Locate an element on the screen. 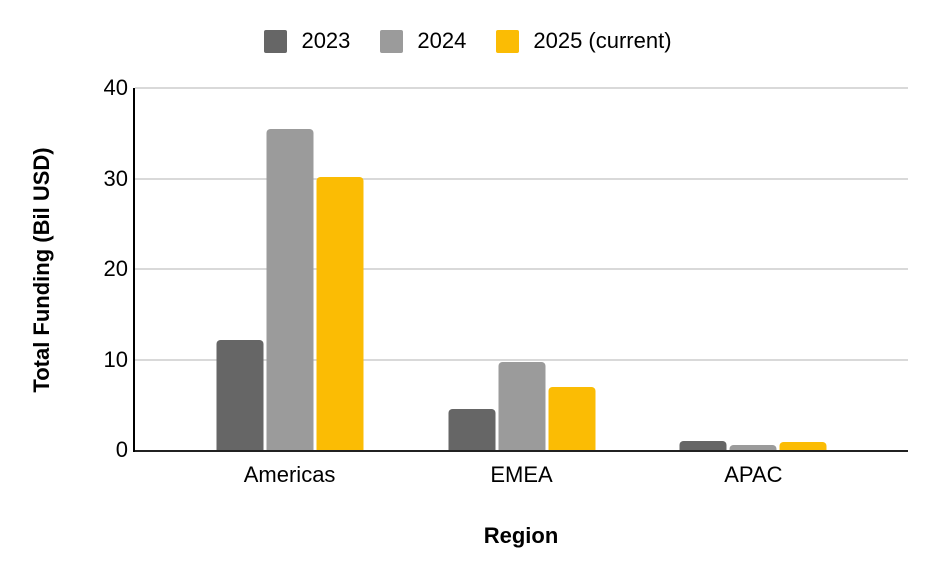 Image resolution: width=936 pixels, height=578 pixels. legend-label-2025: 2025 (current) is located at coordinates (602, 40).